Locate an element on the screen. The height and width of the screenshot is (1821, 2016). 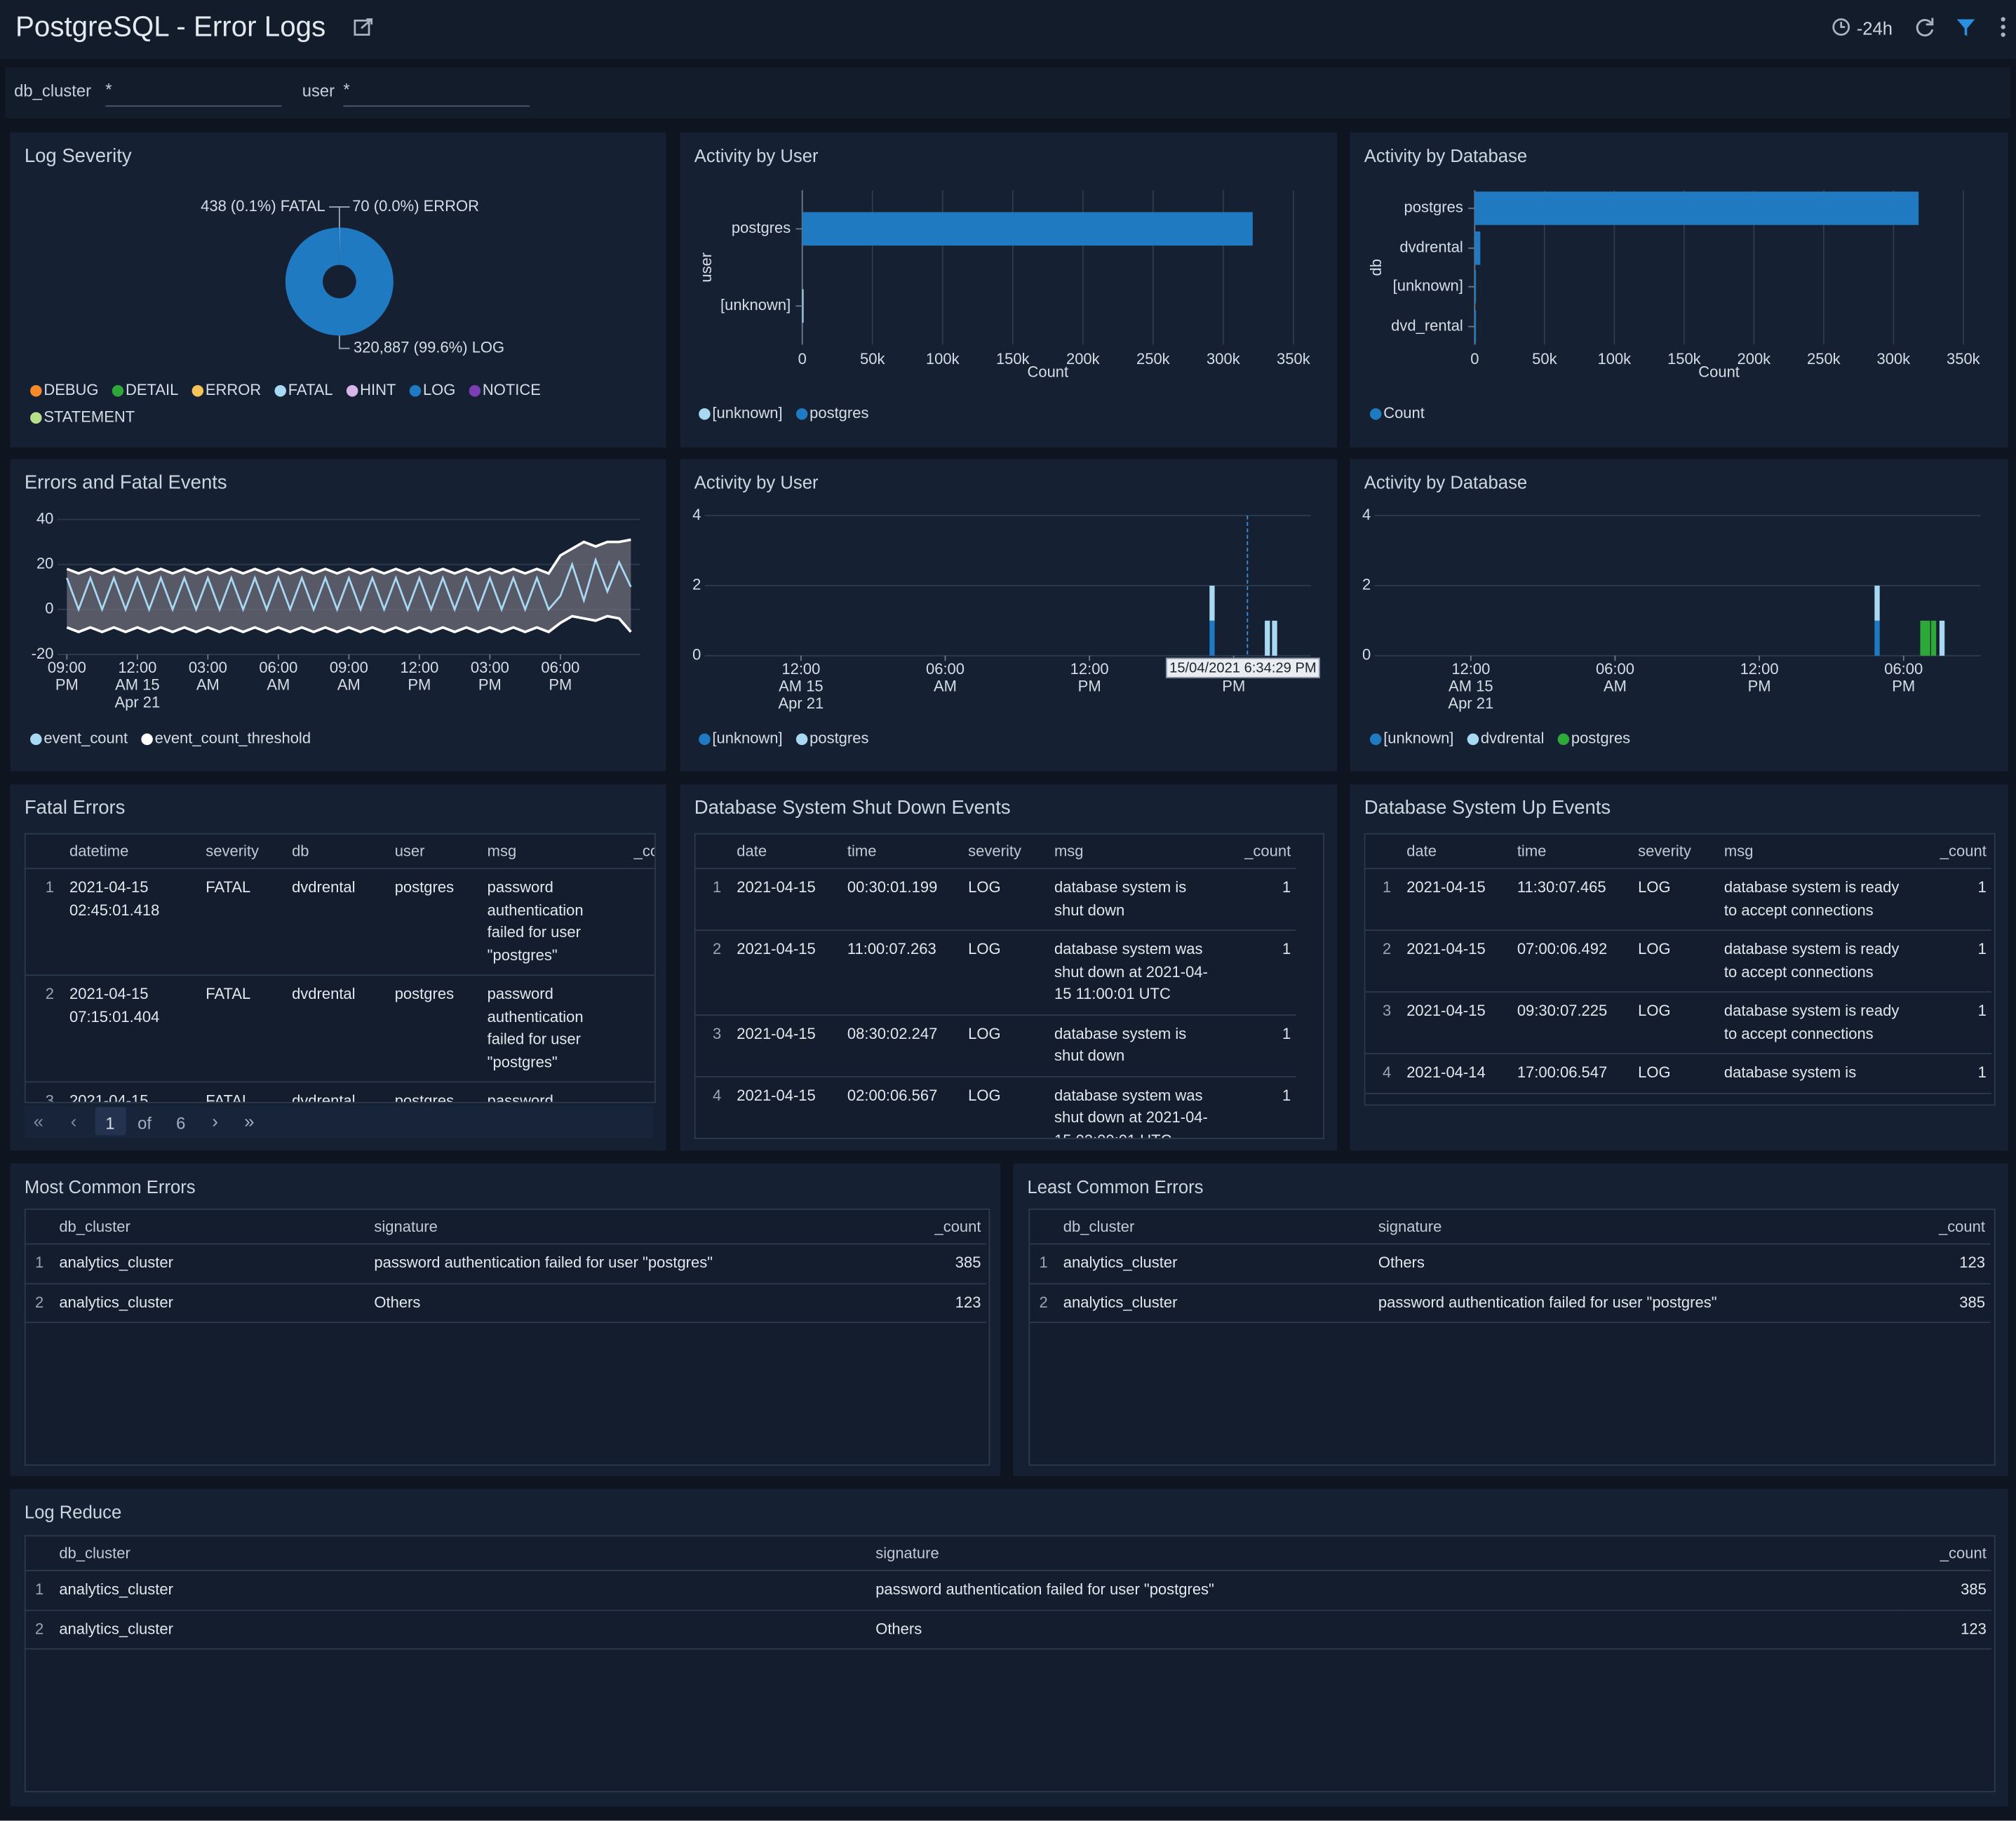
legend-label: Count is located at coordinates (1404, 413).